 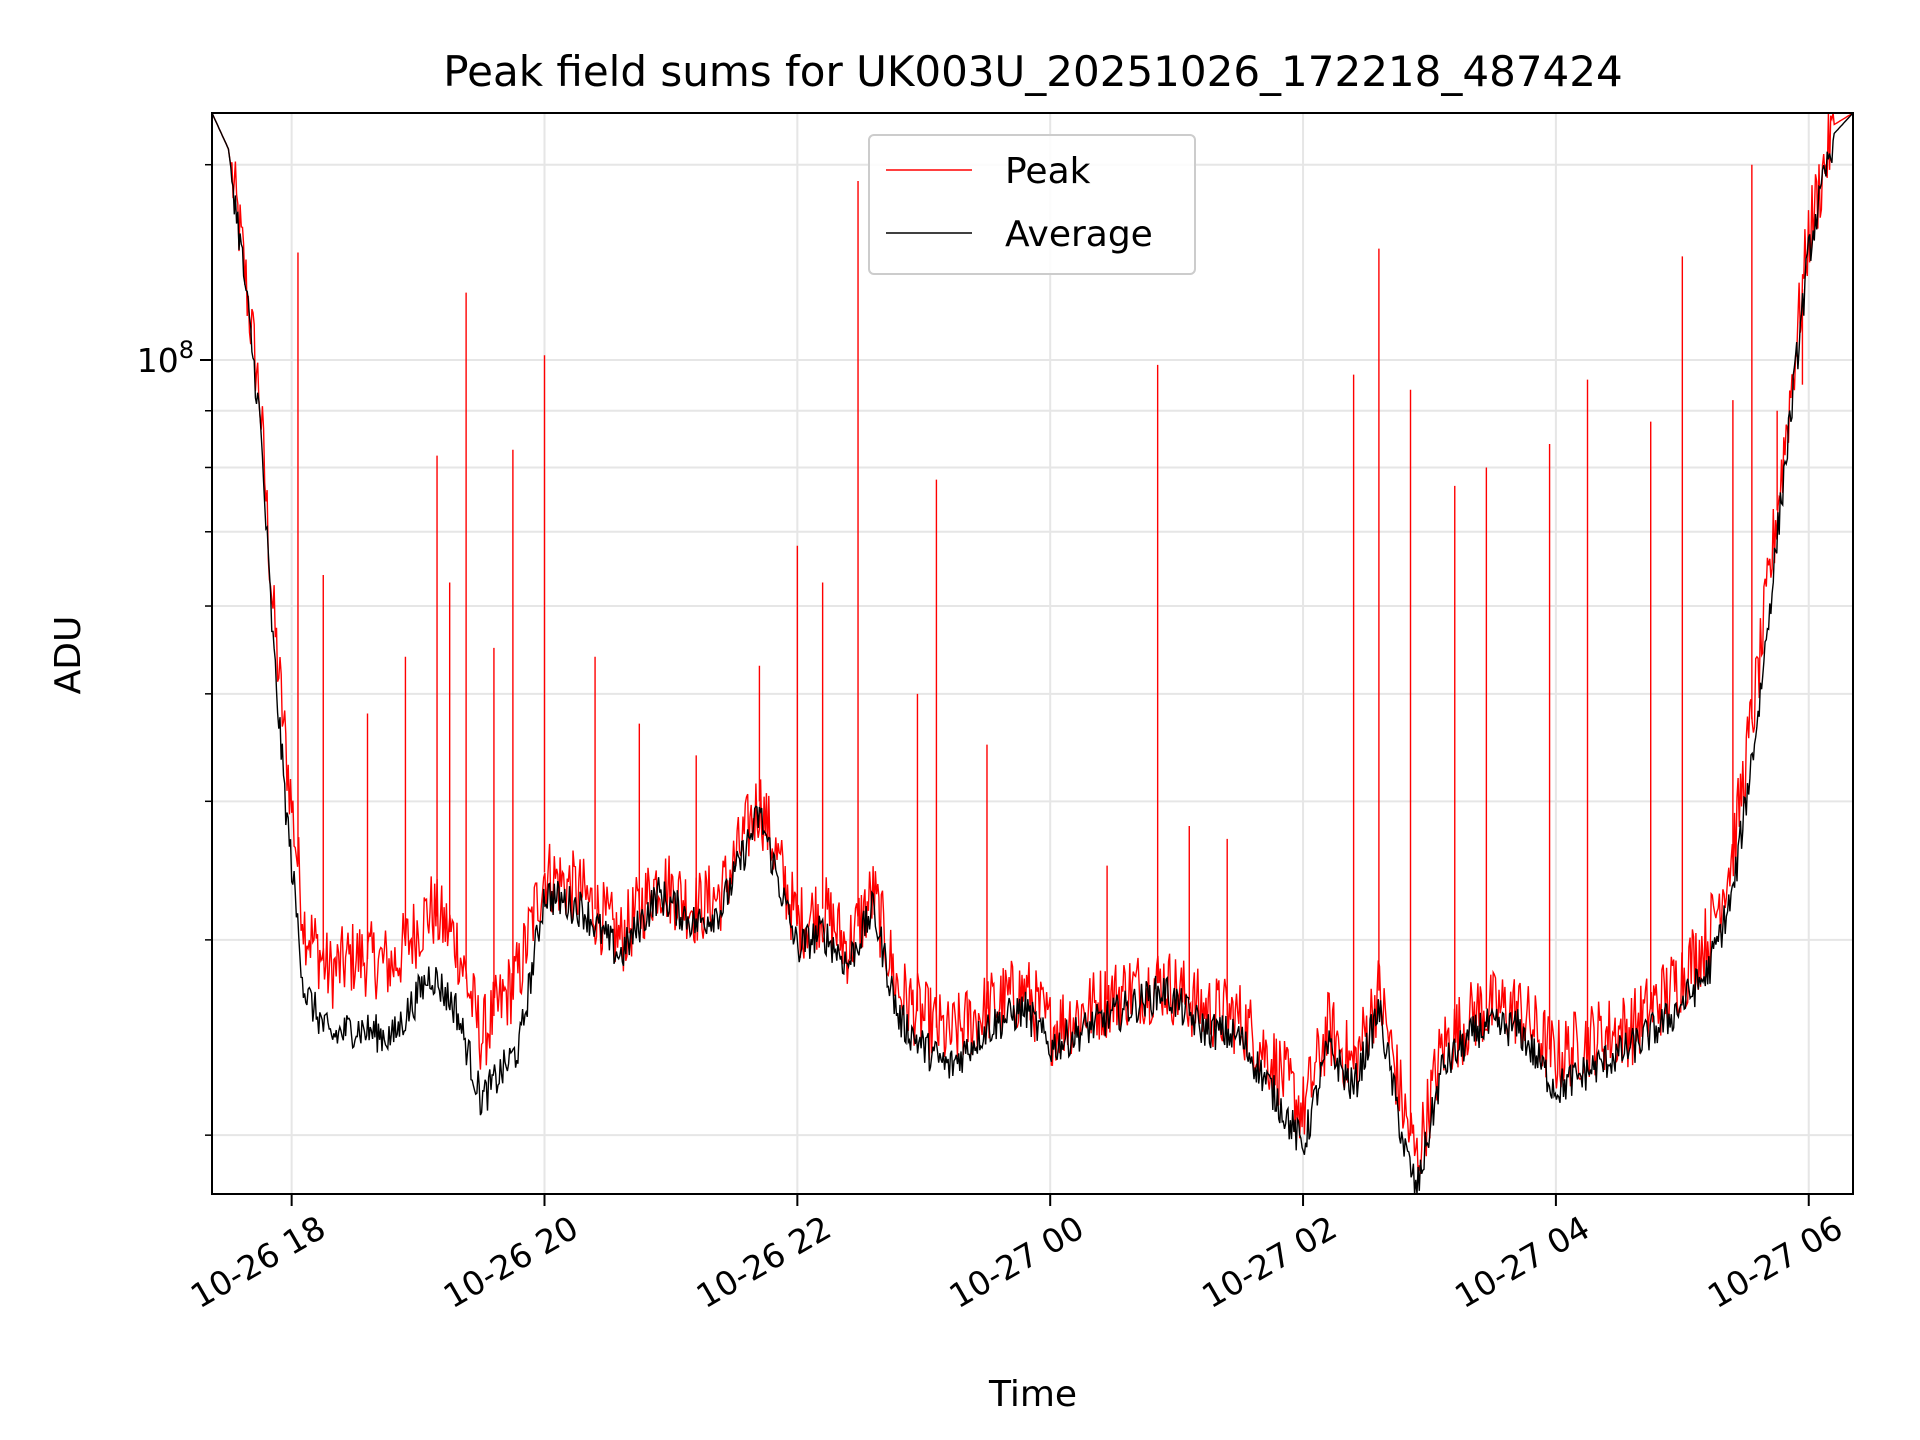 I want to click on legend: Peak Average, so click(x=1032, y=204).